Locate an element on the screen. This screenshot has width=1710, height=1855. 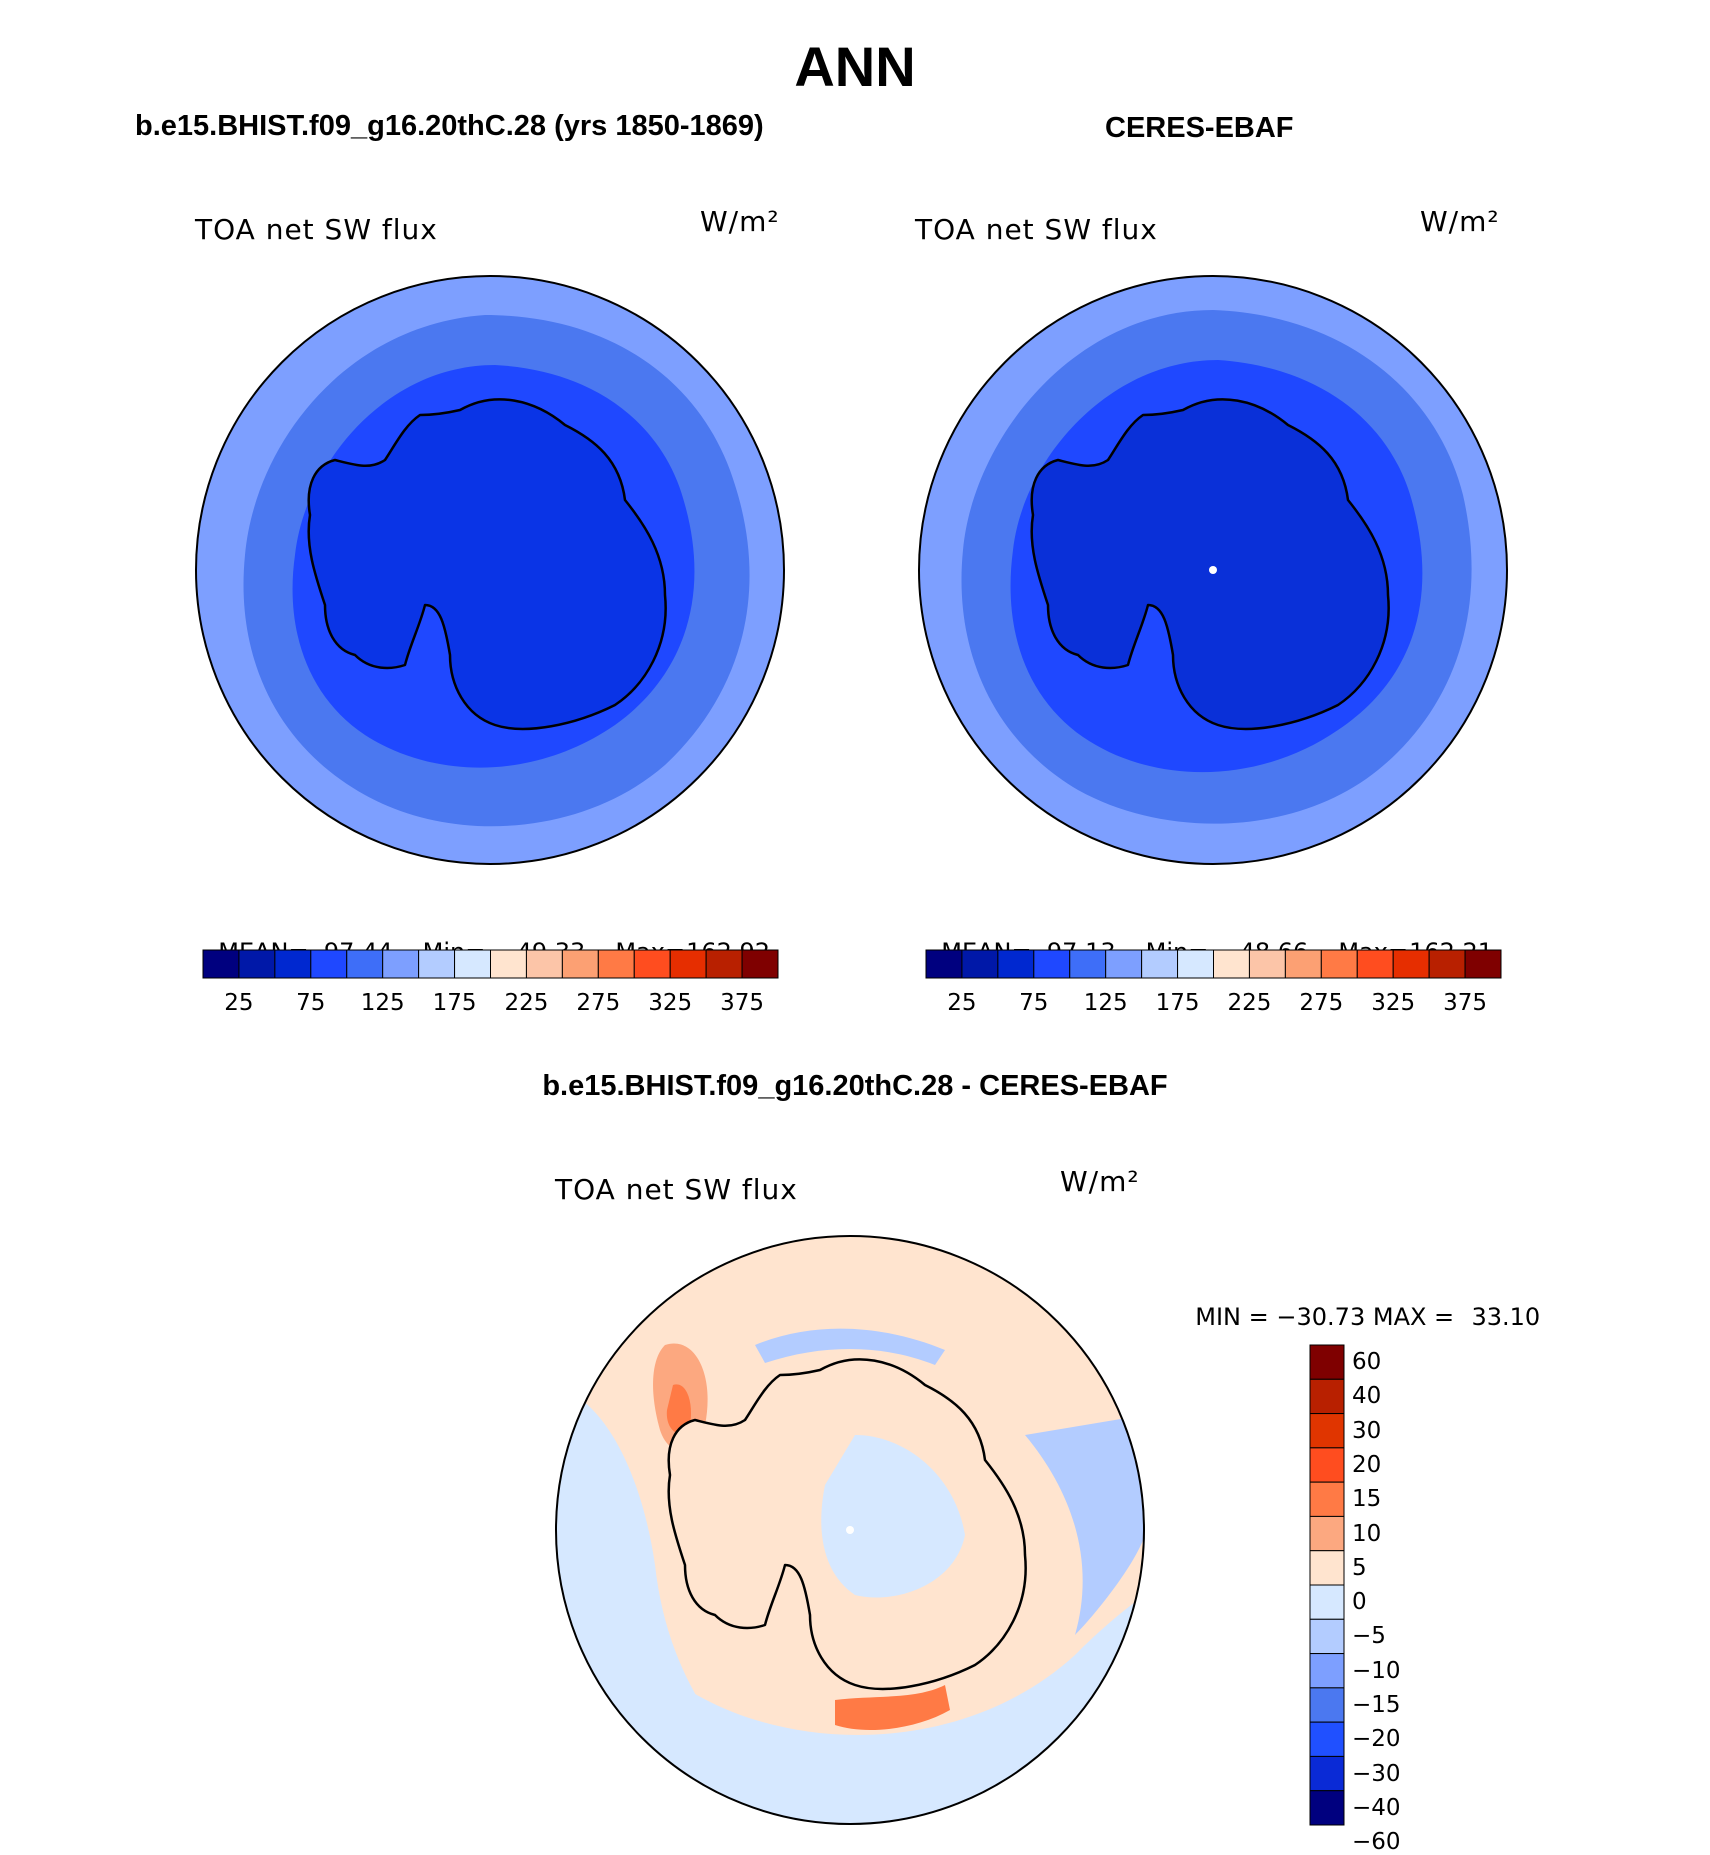
diff-positive-core-northwest is located at coordinates (679, 1409).